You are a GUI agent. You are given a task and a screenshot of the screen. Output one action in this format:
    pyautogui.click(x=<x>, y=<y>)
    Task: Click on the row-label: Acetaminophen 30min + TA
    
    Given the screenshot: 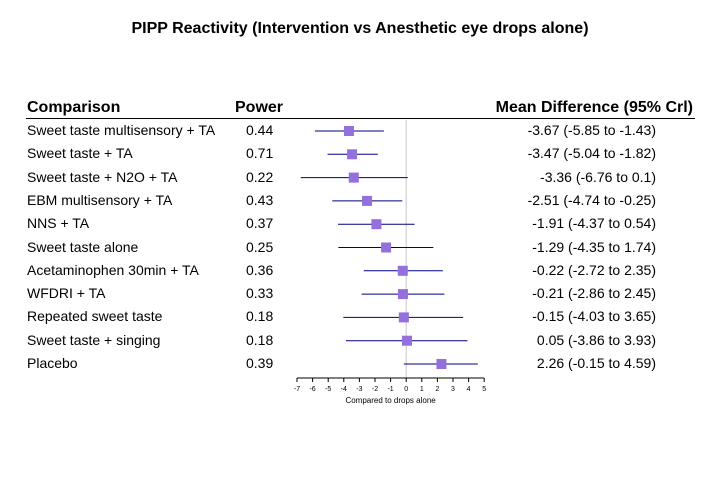 What is the action you would take?
    pyautogui.click(x=113, y=269)
    